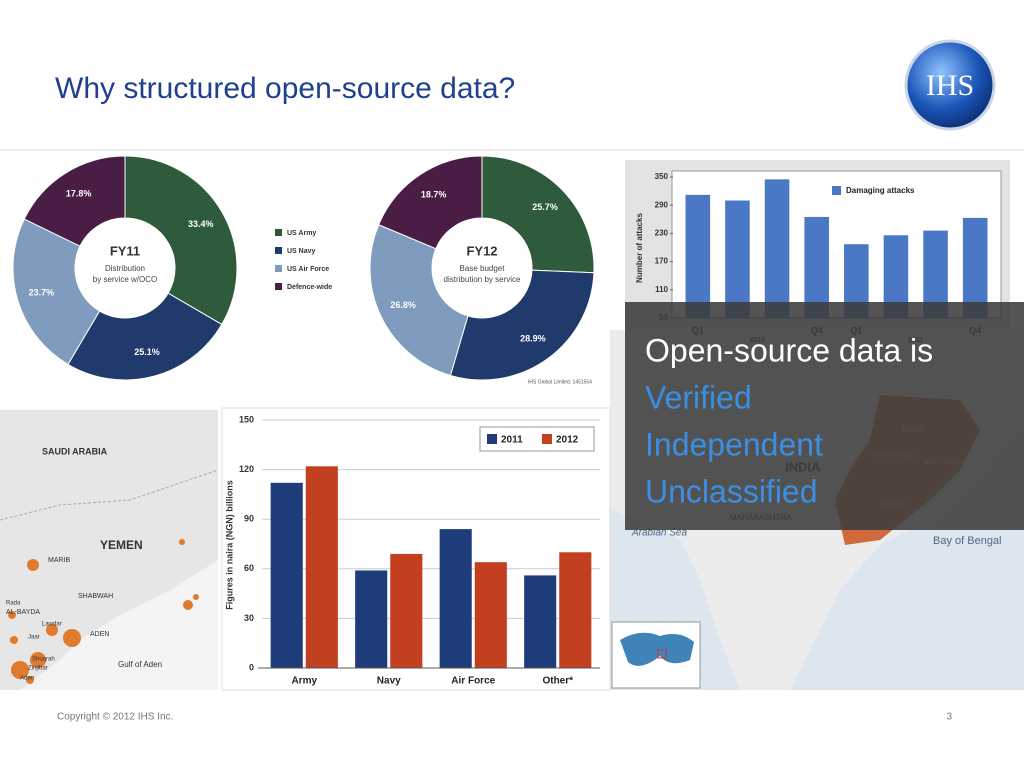 The height and width of the screenshot is (768, 1024). I want to click on map-label: YEMEN, so click(121, 545).